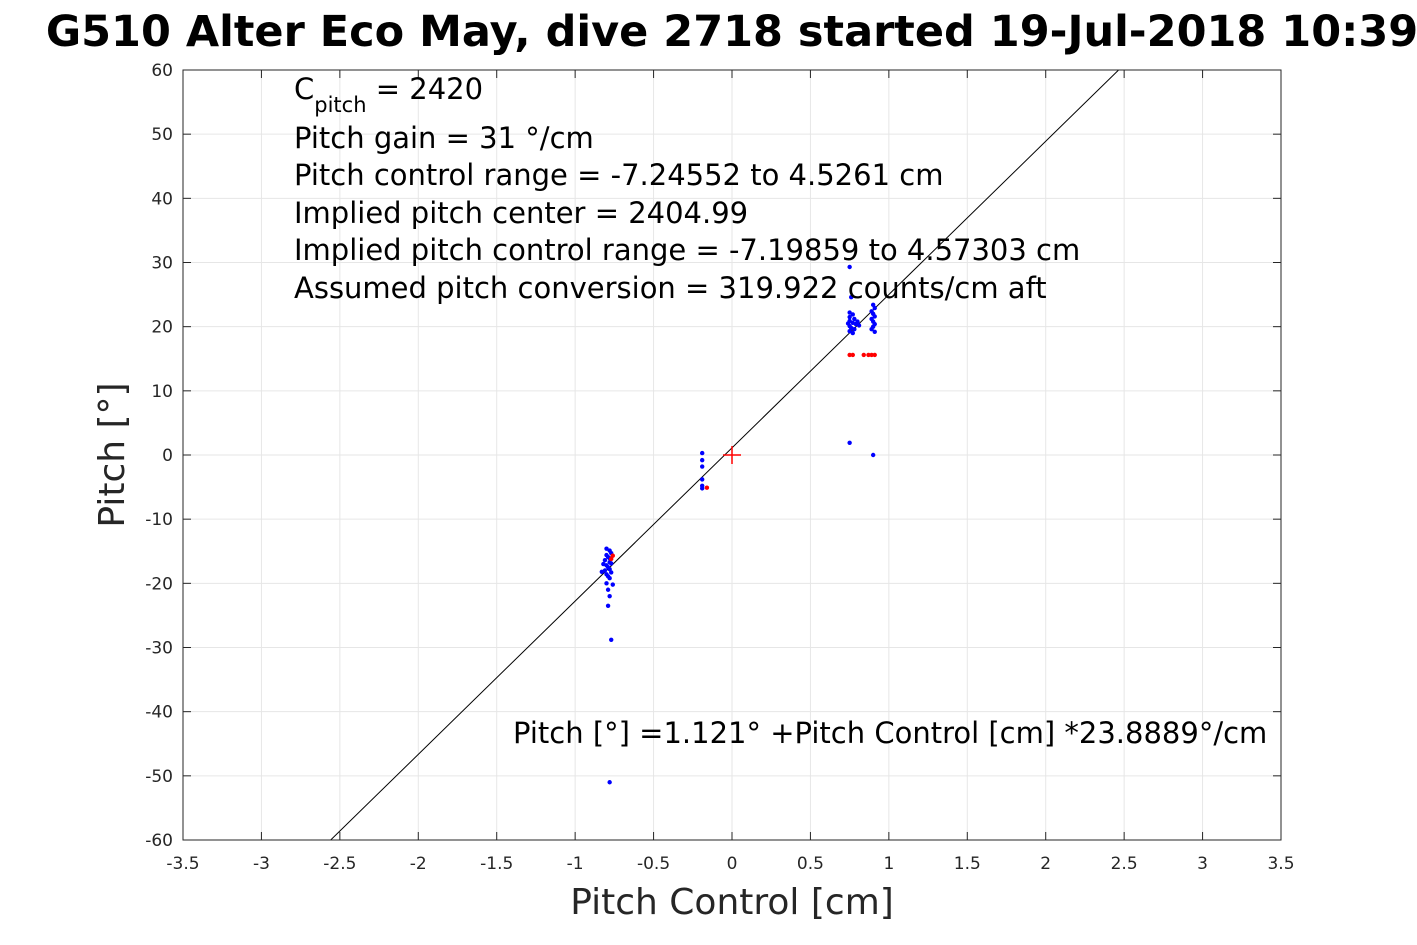 The height and width of the screenshot is (945, 1417). I want to click on center-marker-layer, so click(732, 455).